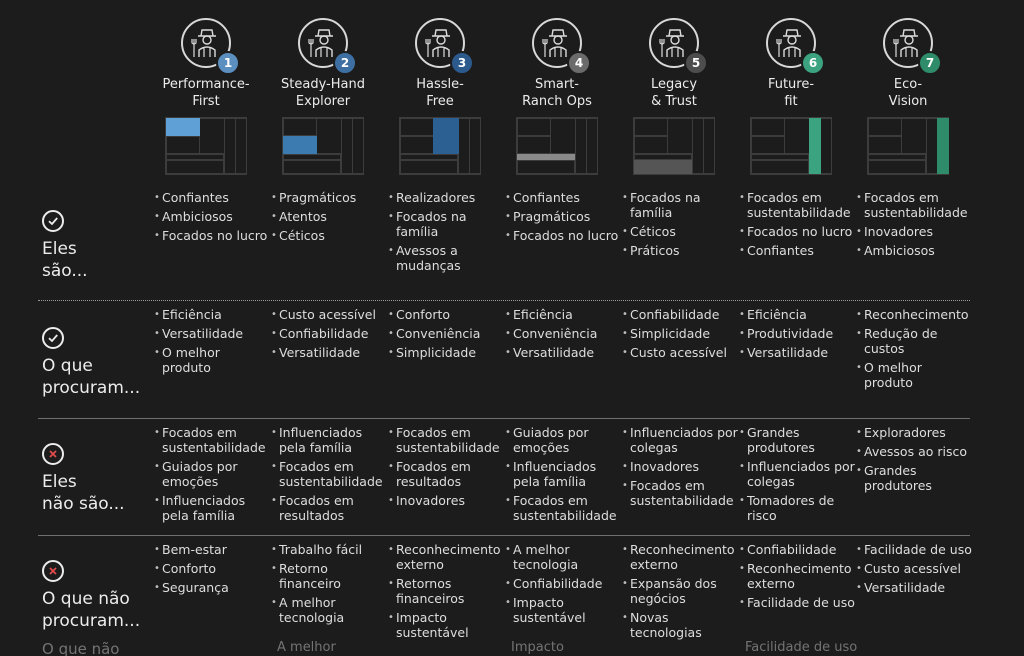 The height and width of the screenshot is (656, 1024). What do you see at coordinates (680, 205) in the screenshot?
I see `trait-item: Focados na família` at bounding box center [680, 205].